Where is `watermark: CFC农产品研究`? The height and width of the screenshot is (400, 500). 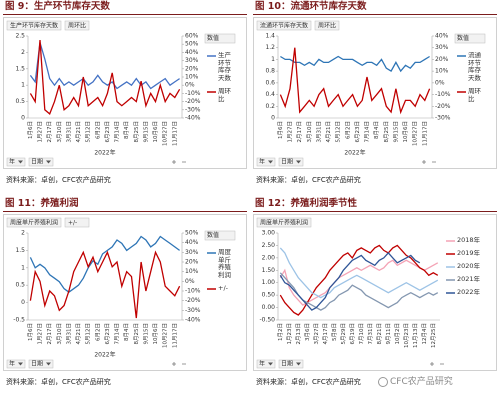 watermark: CFC农产品研究 is located at coordinates (415, 380).